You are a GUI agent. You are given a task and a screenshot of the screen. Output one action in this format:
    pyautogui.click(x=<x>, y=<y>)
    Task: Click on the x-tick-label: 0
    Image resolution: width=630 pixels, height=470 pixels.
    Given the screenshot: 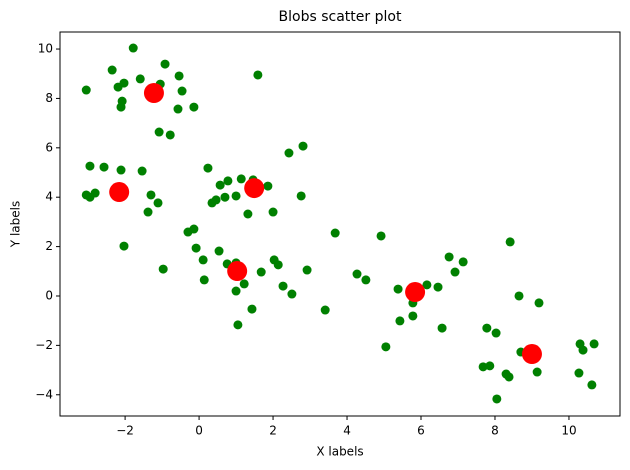 What is the action you would take?
    pyautogui.click(x=199, y=431)
    